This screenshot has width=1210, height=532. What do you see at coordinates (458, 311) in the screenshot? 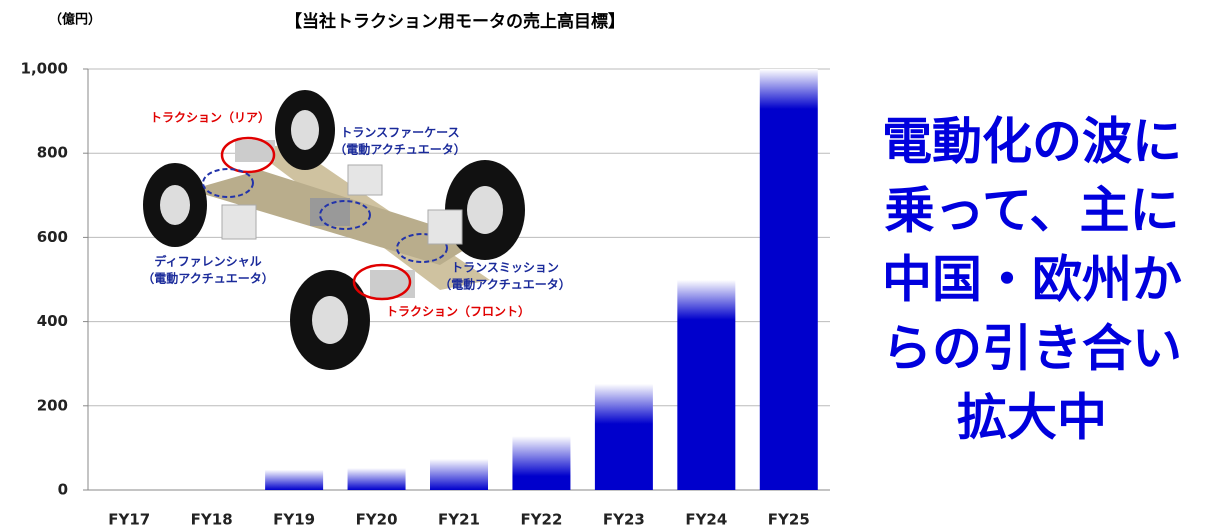
I see `diagram-label: トラクション（フロント）` at bounding box center [458, 311].